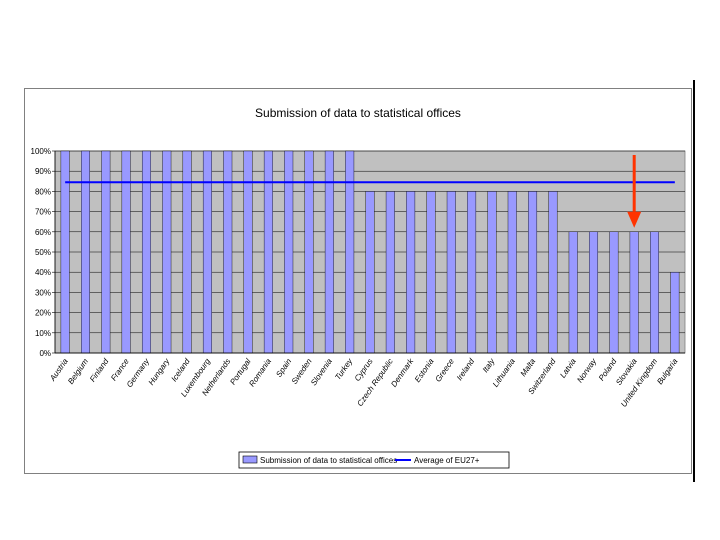 The width and height of the screenshot is (720, 540). What do you see at coordinates (321, 372) in the screenshot?
I see `x-tick-label: Slovenia` at bounding box center [321, 372].